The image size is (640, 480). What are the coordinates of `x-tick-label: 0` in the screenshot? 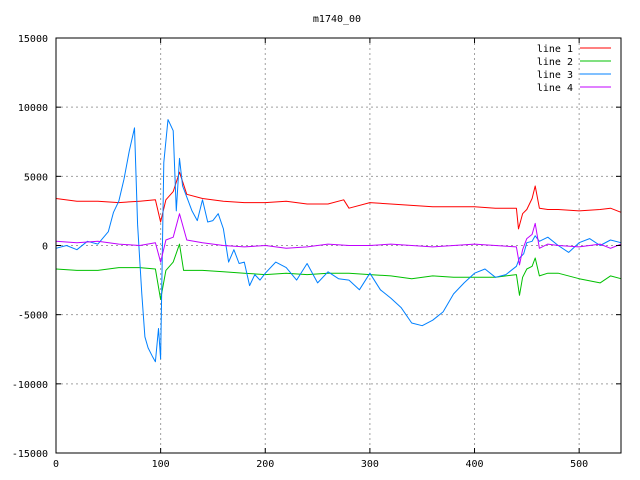 It's located at (56, 464).